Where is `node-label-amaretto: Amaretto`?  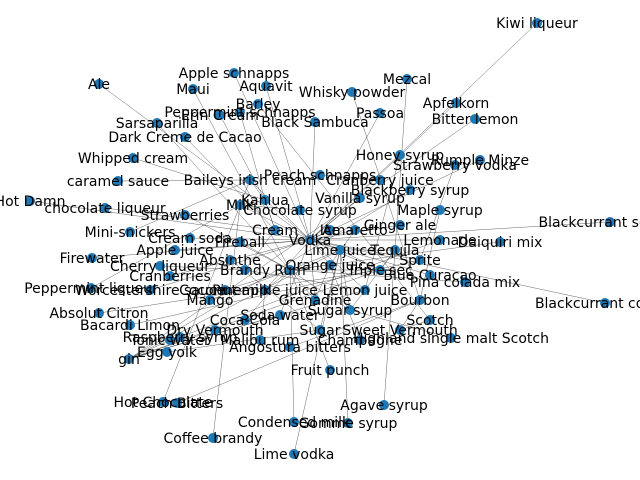 node-label-amaretto: Amaretto is located at coordinates (354, 231).